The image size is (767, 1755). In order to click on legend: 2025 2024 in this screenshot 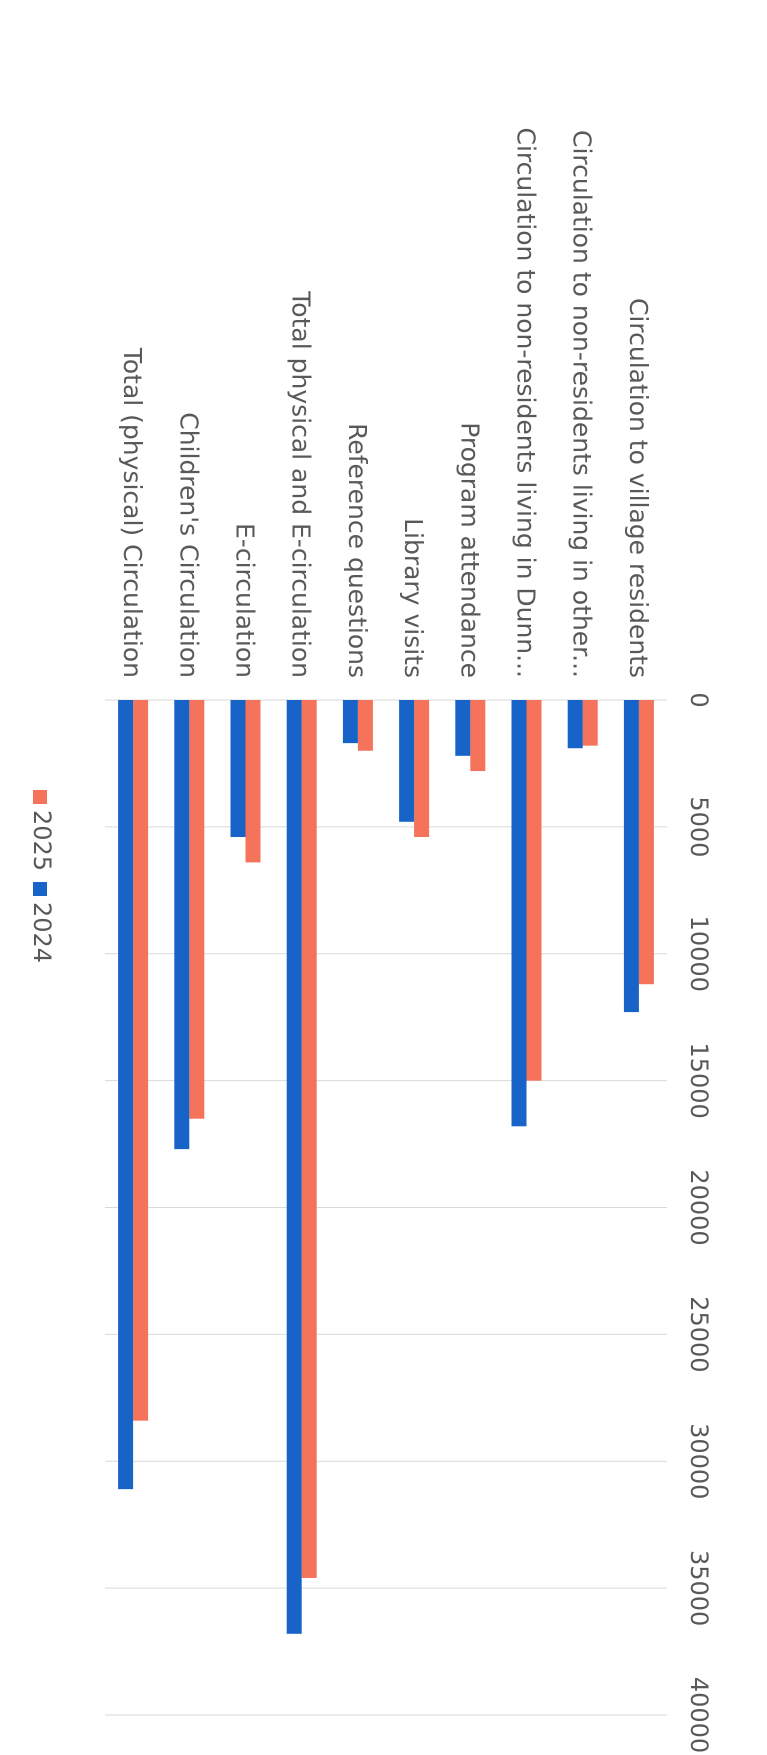, I will do `click(42, 876)`.